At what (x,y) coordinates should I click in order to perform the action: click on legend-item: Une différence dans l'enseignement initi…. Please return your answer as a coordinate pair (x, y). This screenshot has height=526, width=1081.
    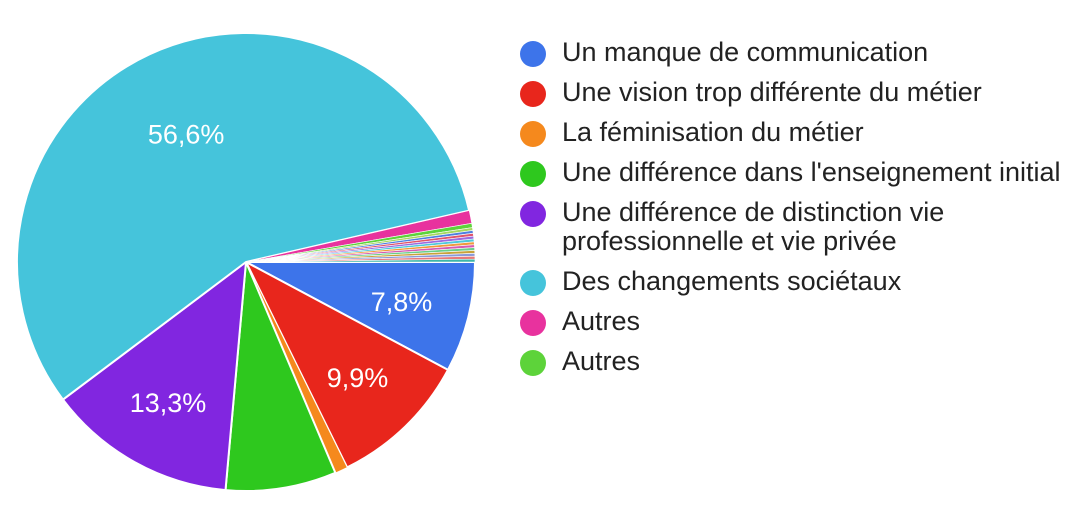
    Looking at the image, I should click on (797, 172).